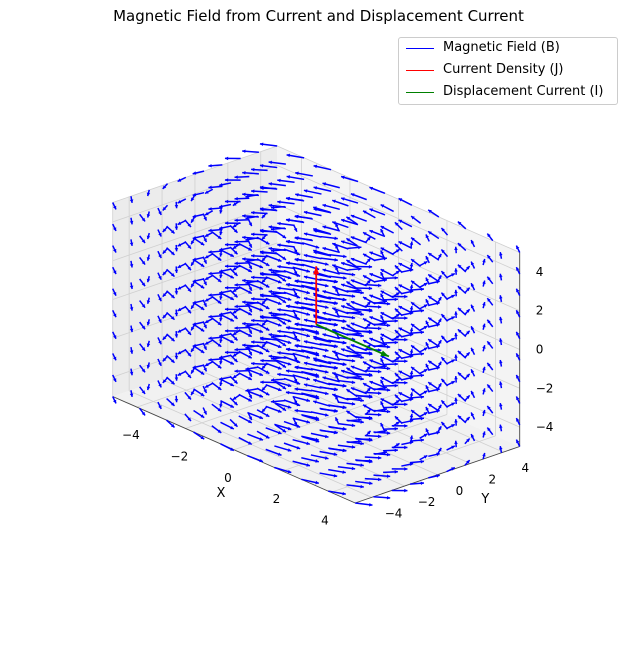  I want to click on z-tick-label: 2, so click(540, 311).